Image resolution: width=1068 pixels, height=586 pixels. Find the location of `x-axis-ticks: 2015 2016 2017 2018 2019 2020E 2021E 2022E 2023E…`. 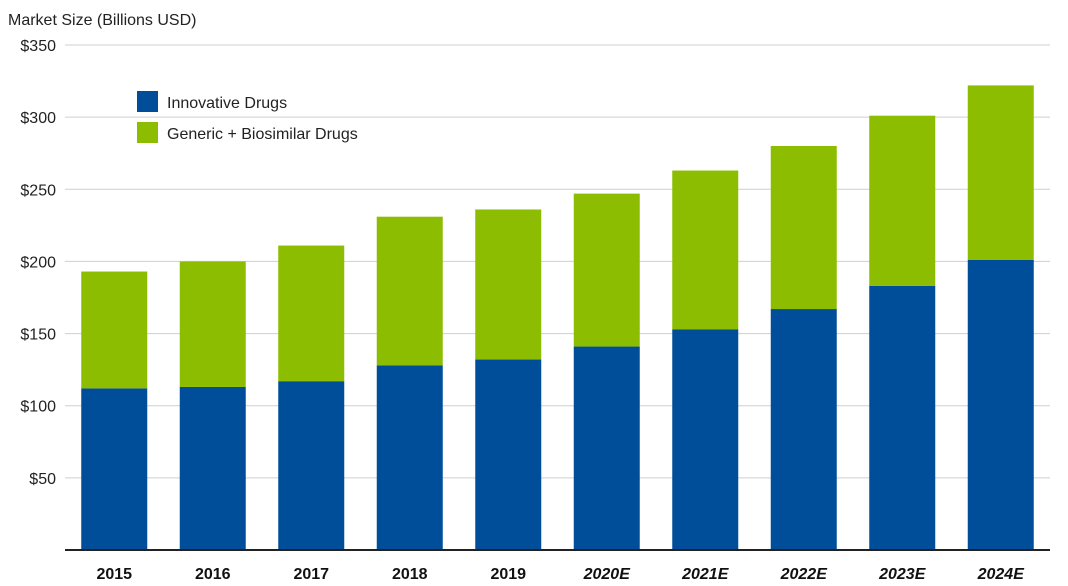

x-axis-ticks: 2015 2016 2017 2018 2019 2020E 2021E 2022E 2023E… is located at coordinates (560, 574).